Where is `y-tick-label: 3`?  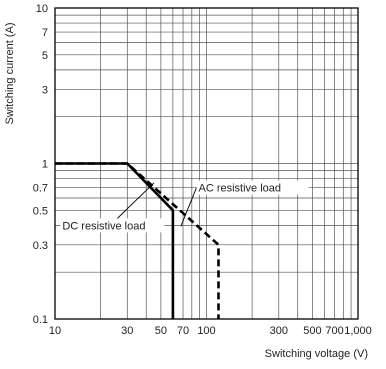 y-tick-label: 3 is located at coordinates (45, 90).